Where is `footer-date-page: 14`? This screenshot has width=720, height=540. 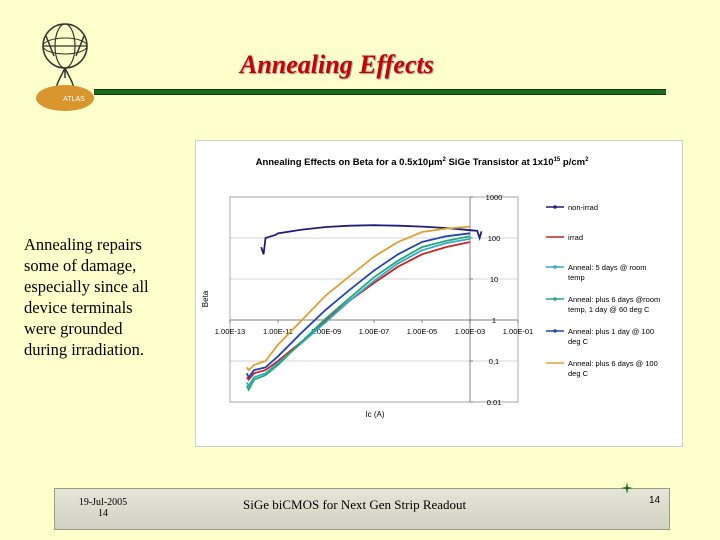 footer-date-page: 14 is located at coordinates (103, 513).